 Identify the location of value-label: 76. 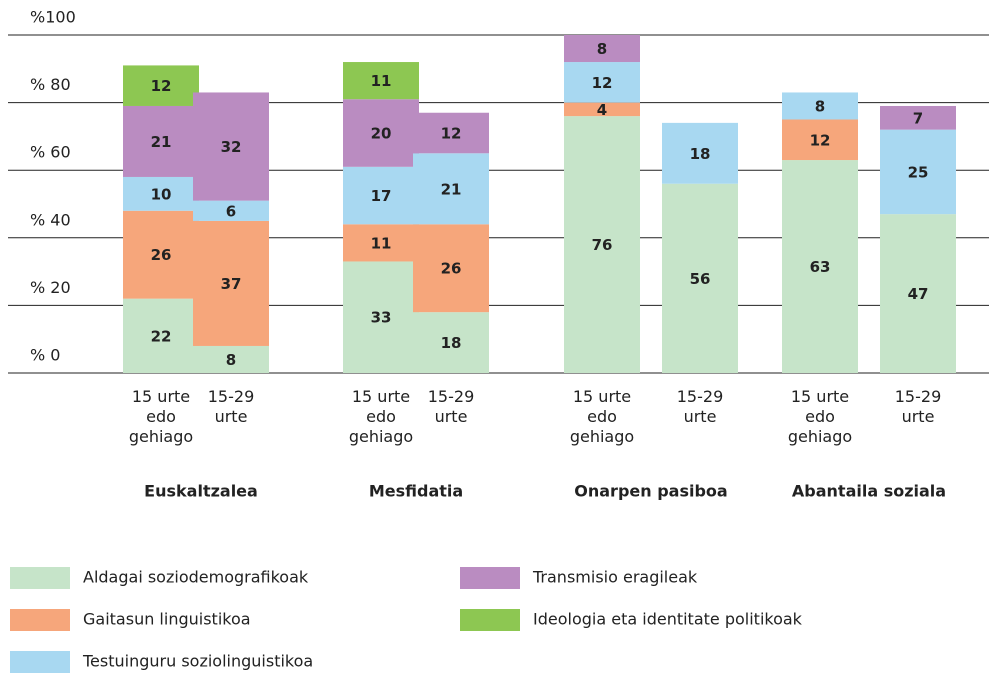
(602, 245).